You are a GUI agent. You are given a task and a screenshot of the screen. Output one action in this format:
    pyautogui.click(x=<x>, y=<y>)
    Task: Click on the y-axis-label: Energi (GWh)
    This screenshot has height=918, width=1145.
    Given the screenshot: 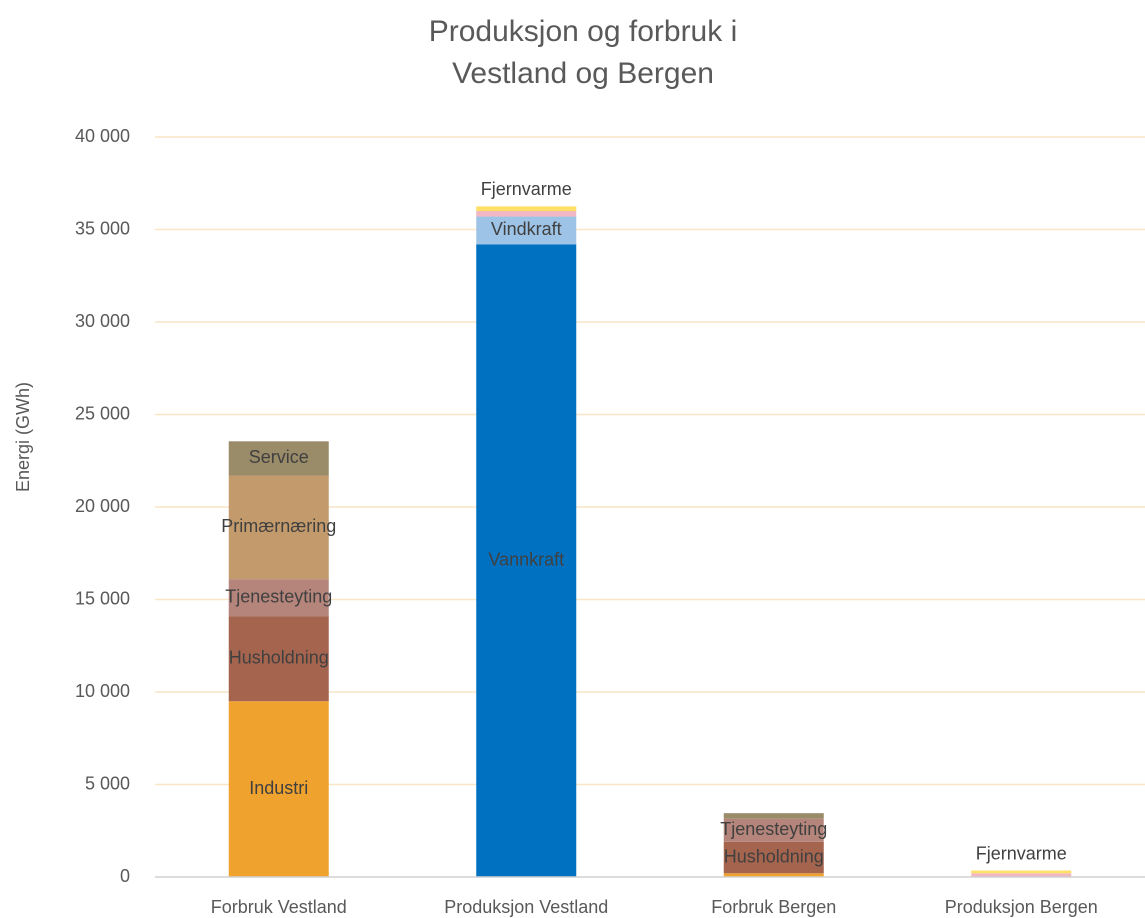 What is the action you would take?
    pyautogui.click(x=23, y=437)
    